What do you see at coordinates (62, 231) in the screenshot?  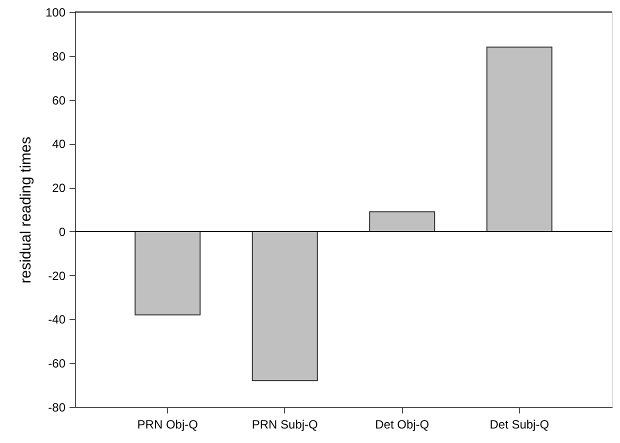 I see `y-tick-label: 0` at bounding box center [62, 231].